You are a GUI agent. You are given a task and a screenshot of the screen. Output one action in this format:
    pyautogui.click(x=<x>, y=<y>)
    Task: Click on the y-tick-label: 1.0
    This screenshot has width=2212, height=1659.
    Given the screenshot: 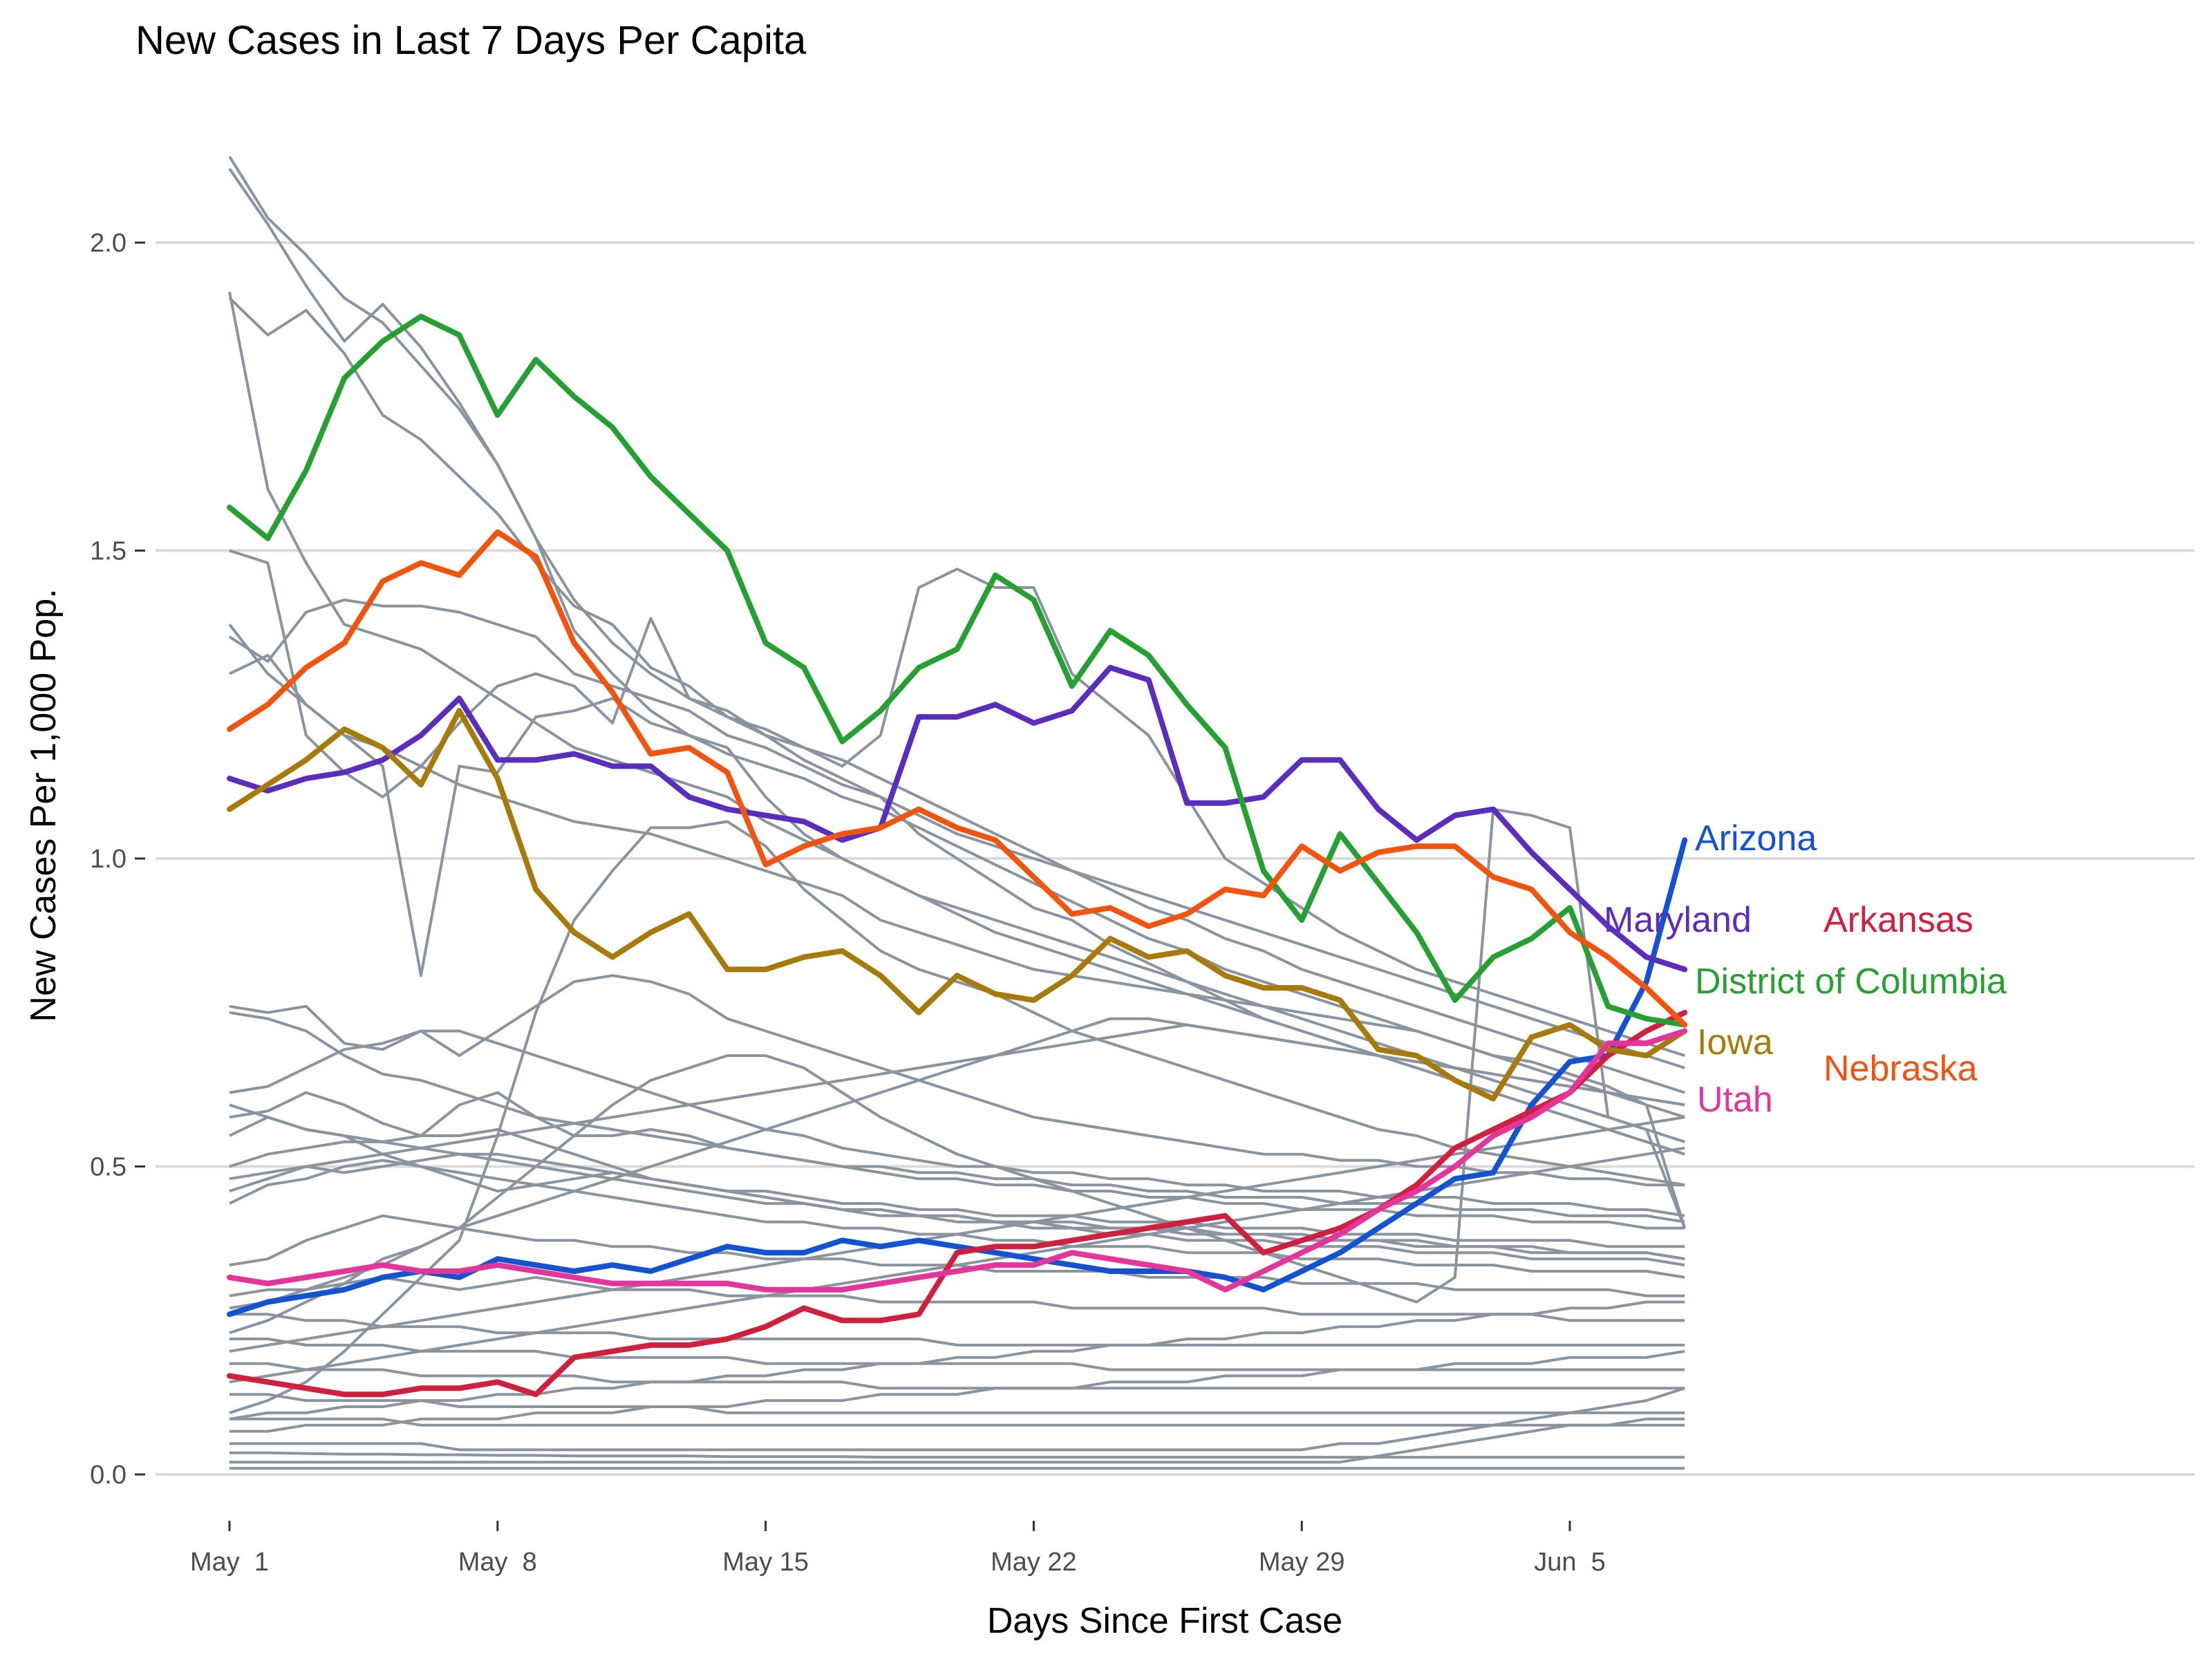 What is the action you would take?
    pyautogui.click(x=108, y=859)
    